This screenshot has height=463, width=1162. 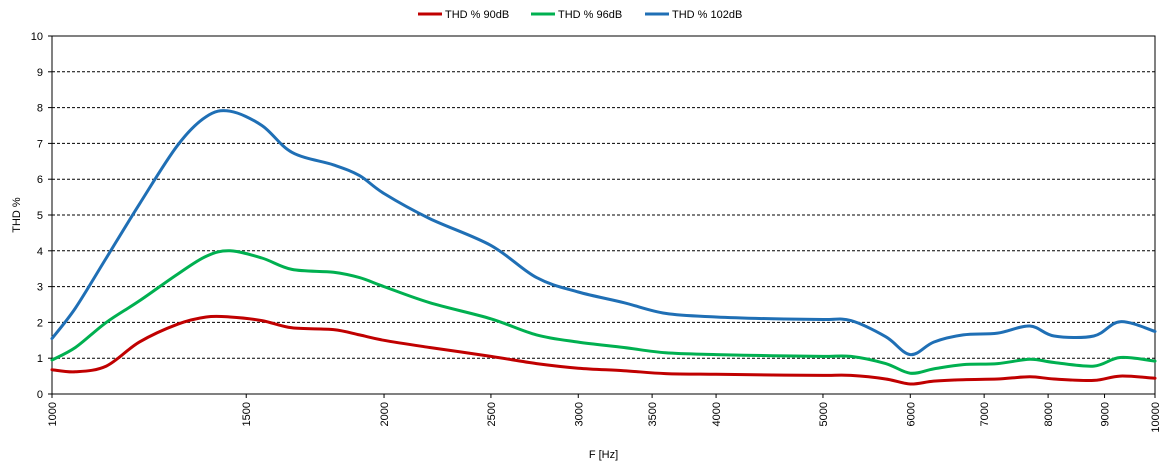 I want to click on legend-label: THD % 96dB, so click(x=590, y=15).